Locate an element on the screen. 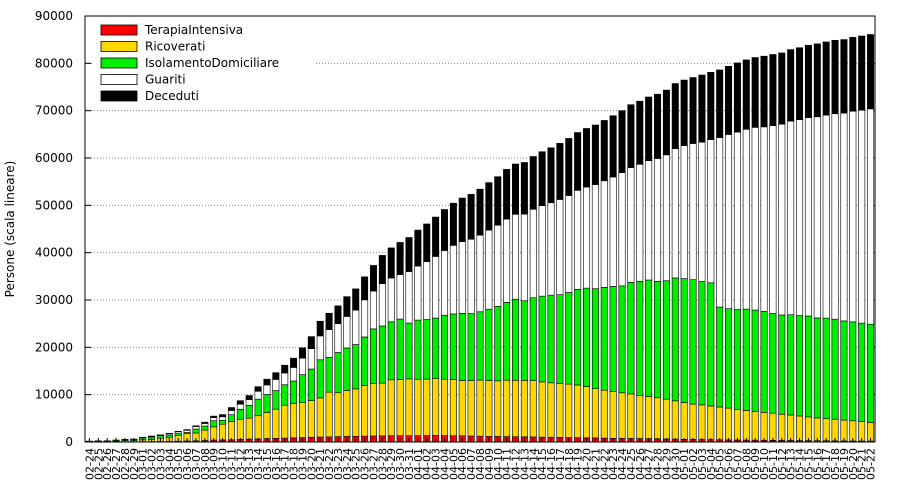 Image resolution: width=900 pixels, height=500 pixels. x-tick-label: 04-26 is located at coordinates (640, 464).